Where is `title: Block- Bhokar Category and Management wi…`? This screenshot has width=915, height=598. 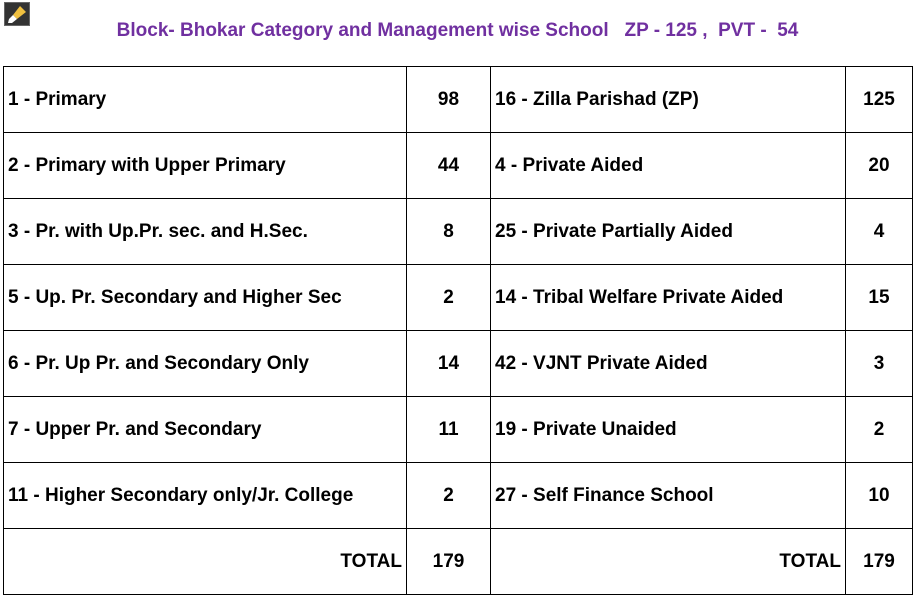
title: Block- Bhokar Category and Management wi… is located at coordinates (457, 30).